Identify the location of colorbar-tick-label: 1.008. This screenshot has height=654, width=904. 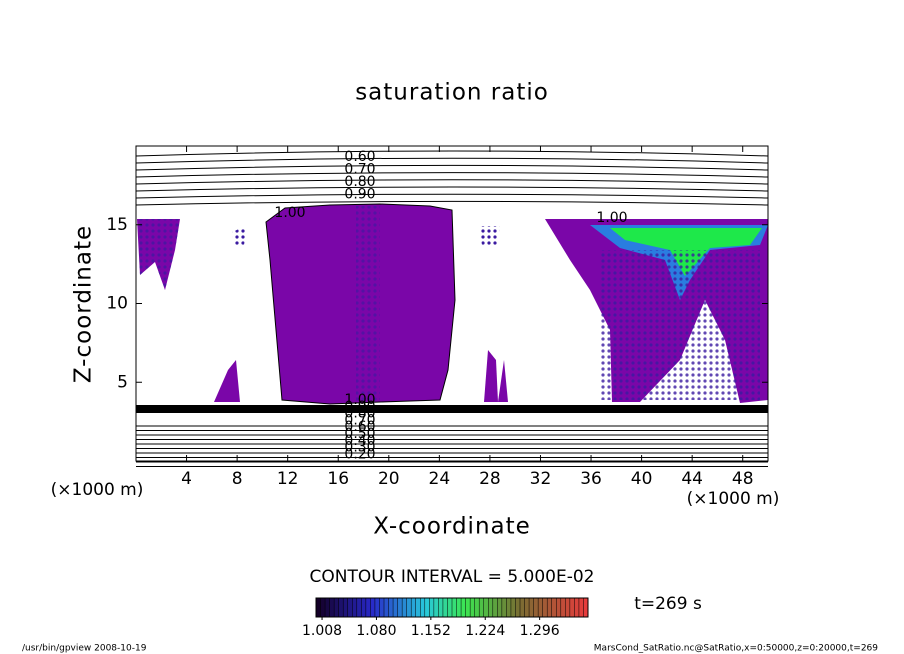
(322, 631).